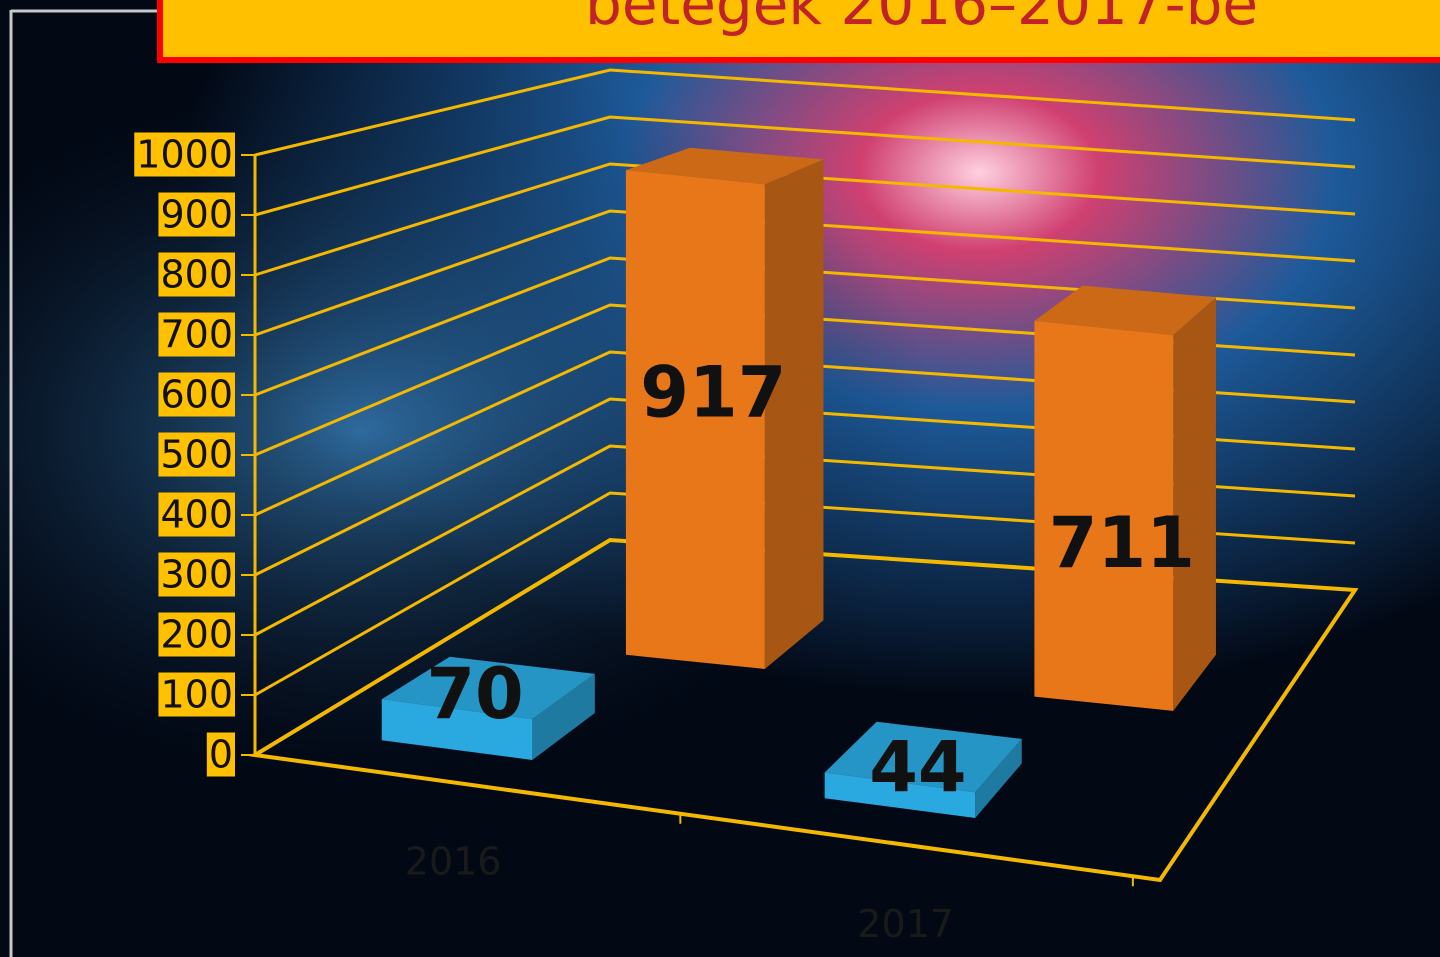 The height and width of the screenshot is (957, 1440). Describe the element at coordinates (917, 767) in the screenshot. I see `value-label: 44` at that location.